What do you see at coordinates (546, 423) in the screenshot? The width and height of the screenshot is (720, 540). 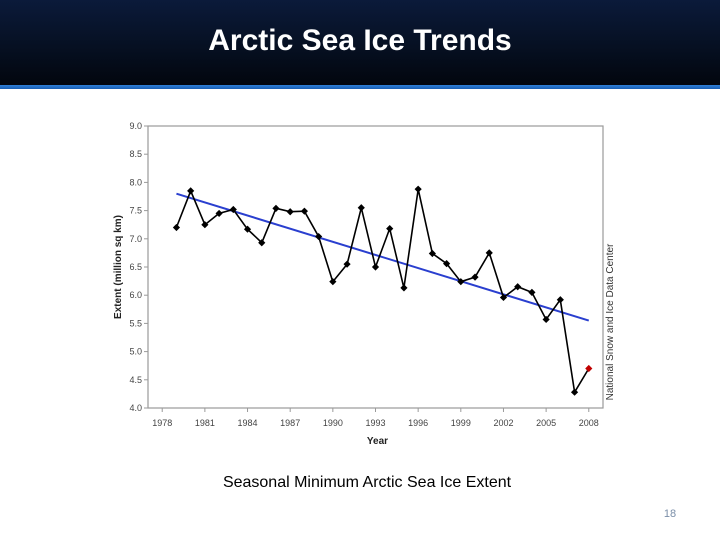 I see `x-tick-label: 2005` at bounding box center [546, 423].